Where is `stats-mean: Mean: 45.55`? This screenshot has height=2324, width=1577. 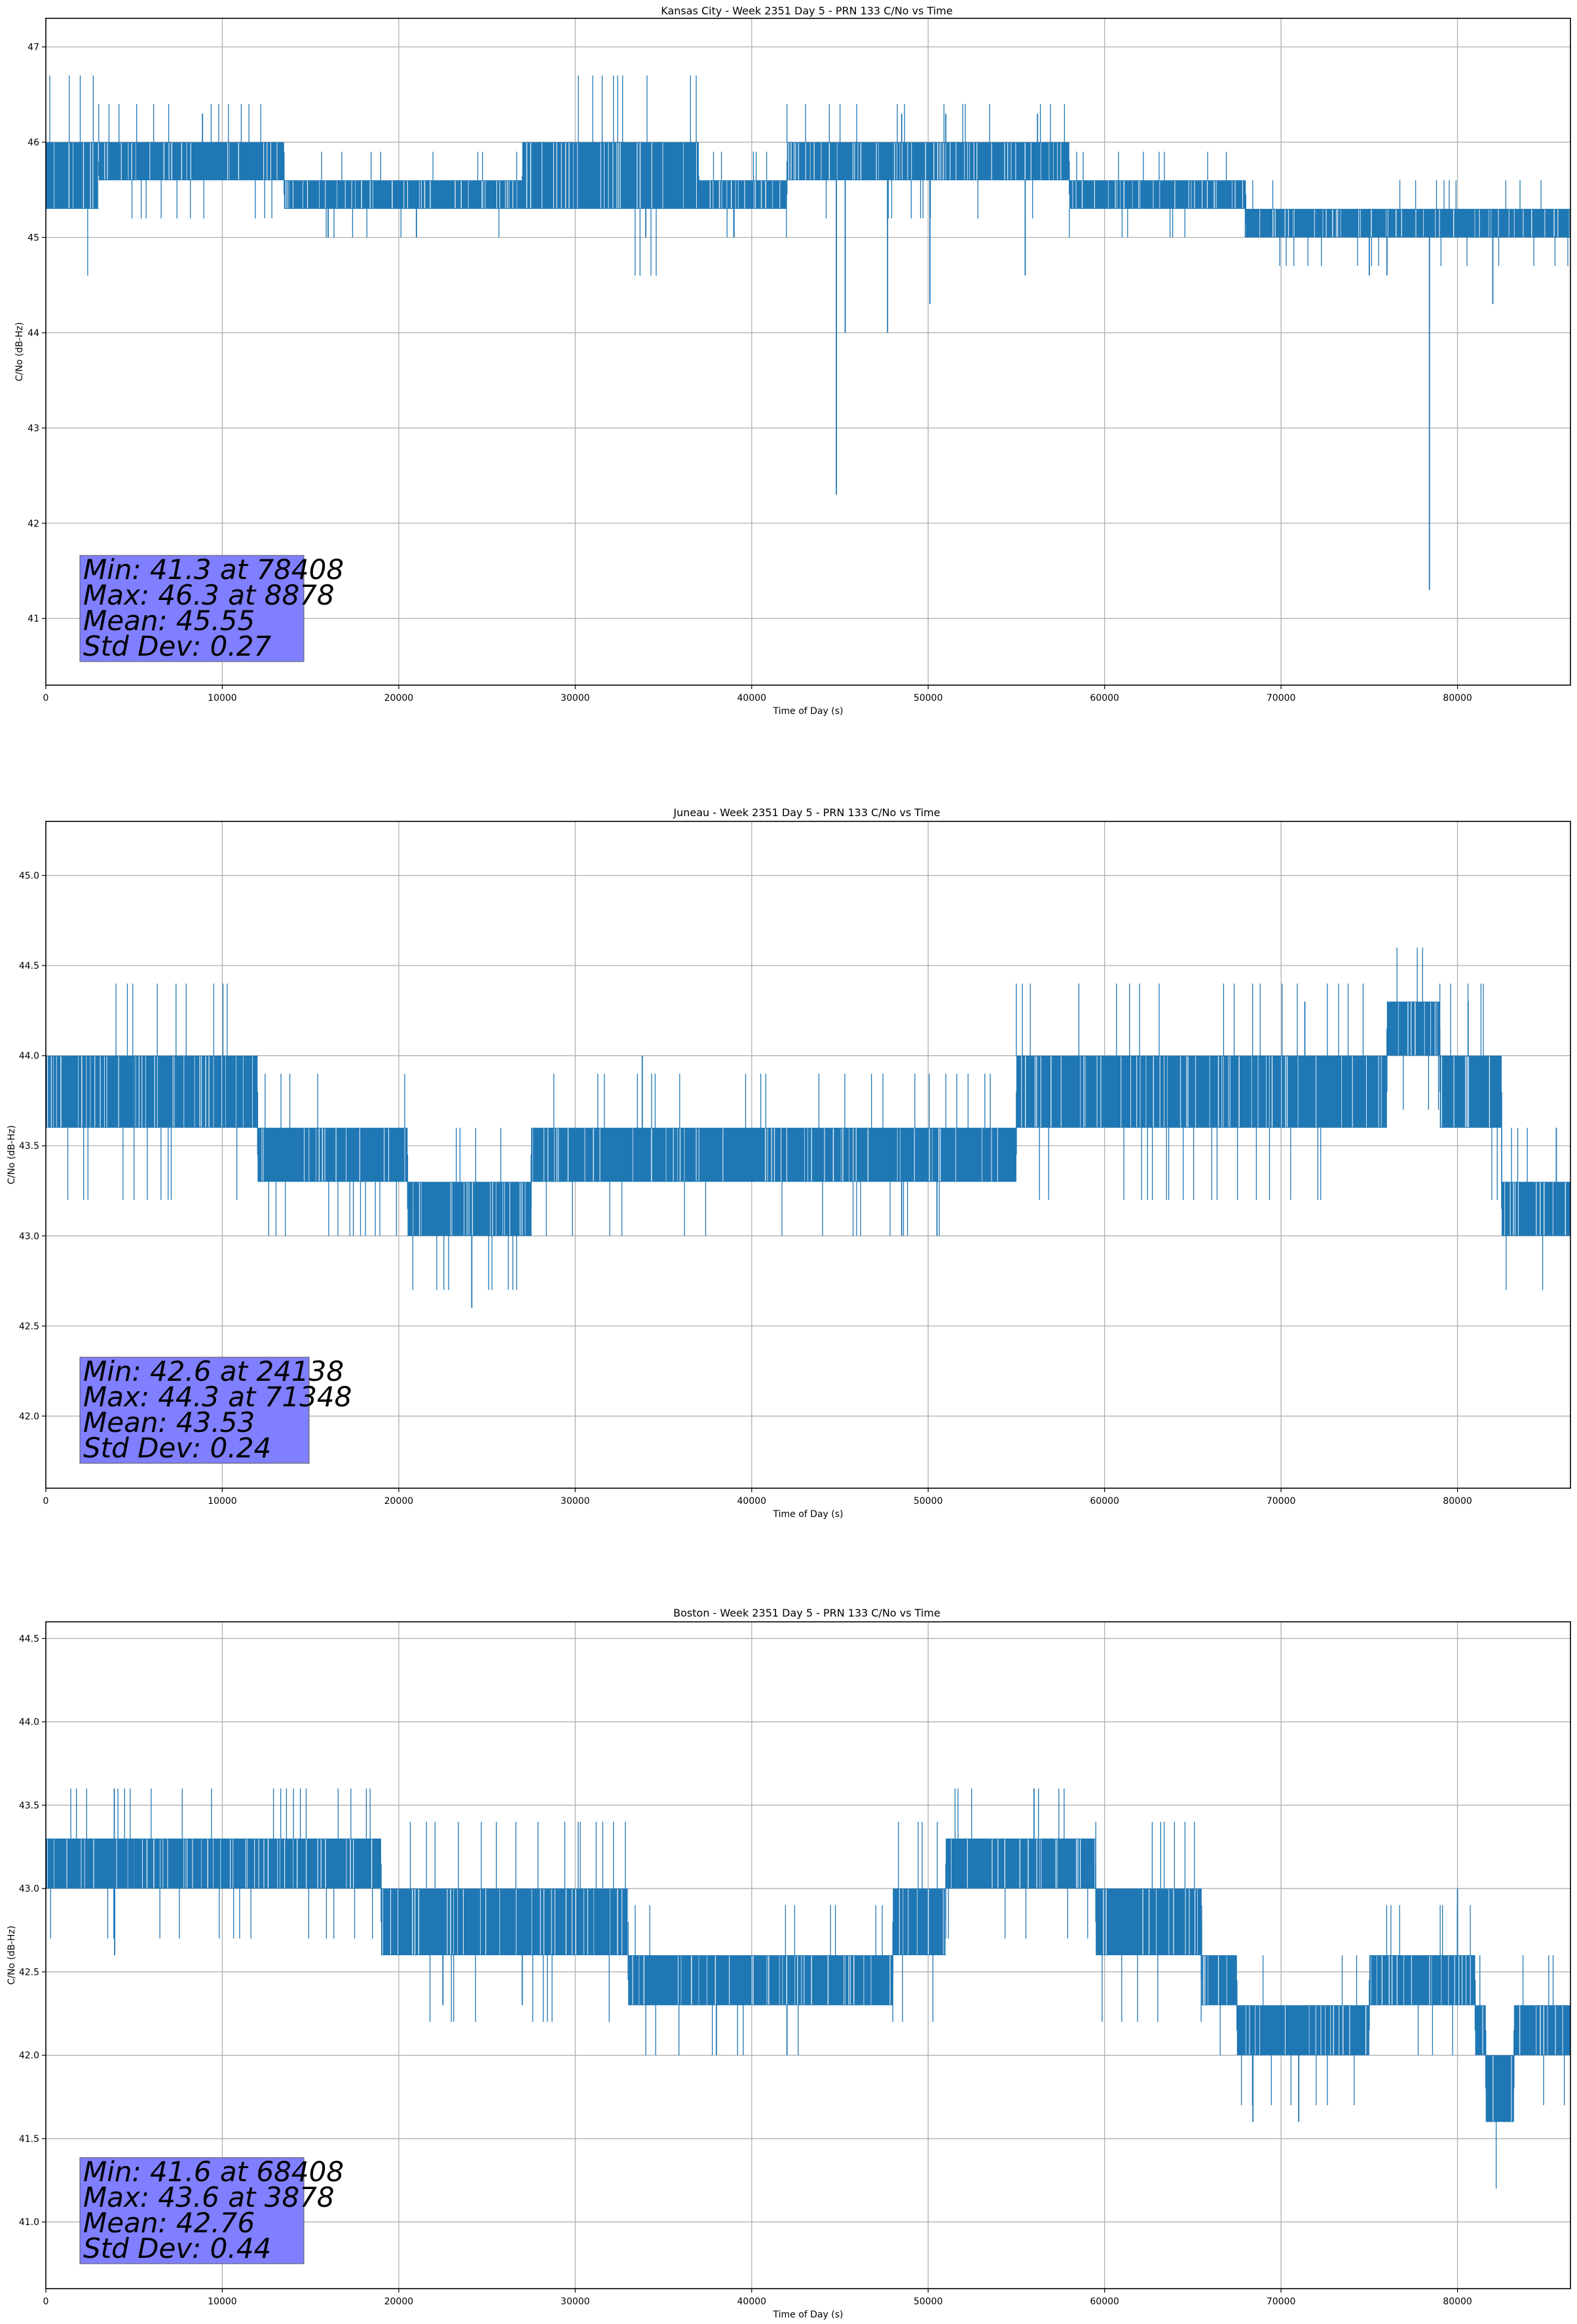
stats-mean: Mean: 45.55 is located at coordinates (169, 621).